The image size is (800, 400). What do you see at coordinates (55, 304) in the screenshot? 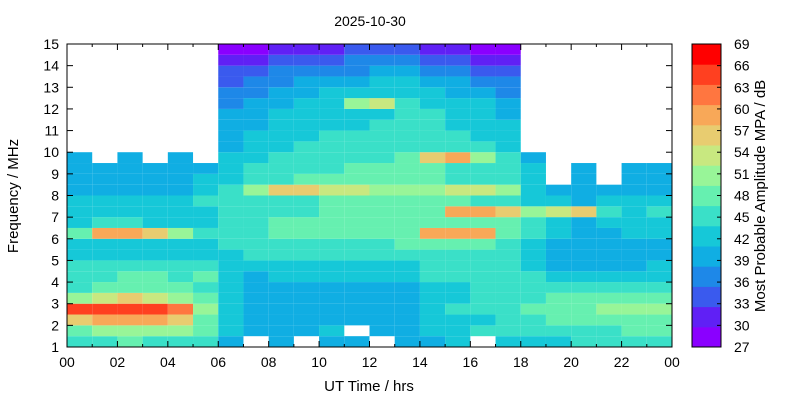
I see `y-tick-label: 3` at bounding box center [55, 304].